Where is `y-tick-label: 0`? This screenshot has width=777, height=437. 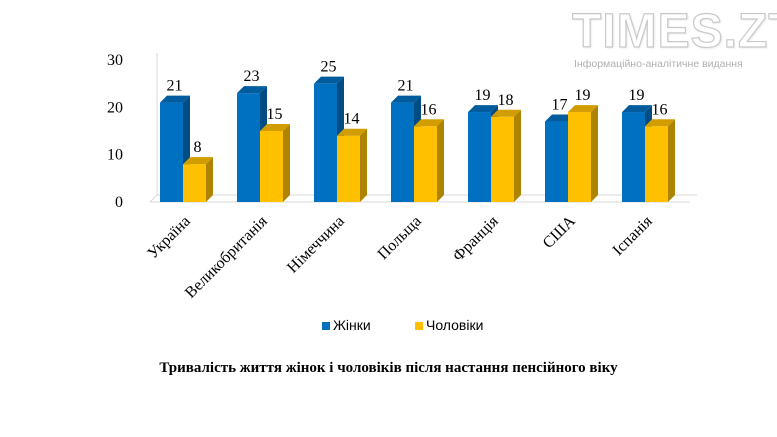
y-tick-label: 0 is located at coordinates (119, 202).